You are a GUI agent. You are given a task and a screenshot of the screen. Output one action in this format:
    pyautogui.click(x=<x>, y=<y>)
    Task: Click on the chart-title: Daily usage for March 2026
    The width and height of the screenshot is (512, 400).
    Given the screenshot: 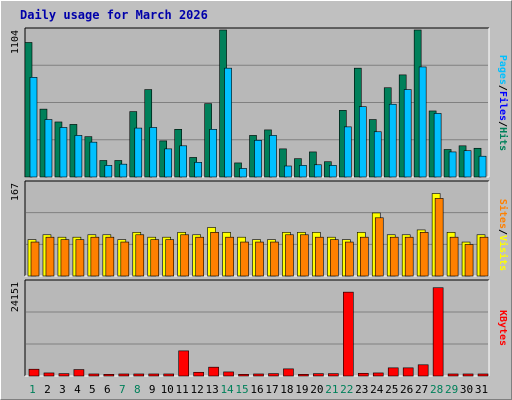 What is the action you would take?
    pyautogui.click(x=114, y=15)
    